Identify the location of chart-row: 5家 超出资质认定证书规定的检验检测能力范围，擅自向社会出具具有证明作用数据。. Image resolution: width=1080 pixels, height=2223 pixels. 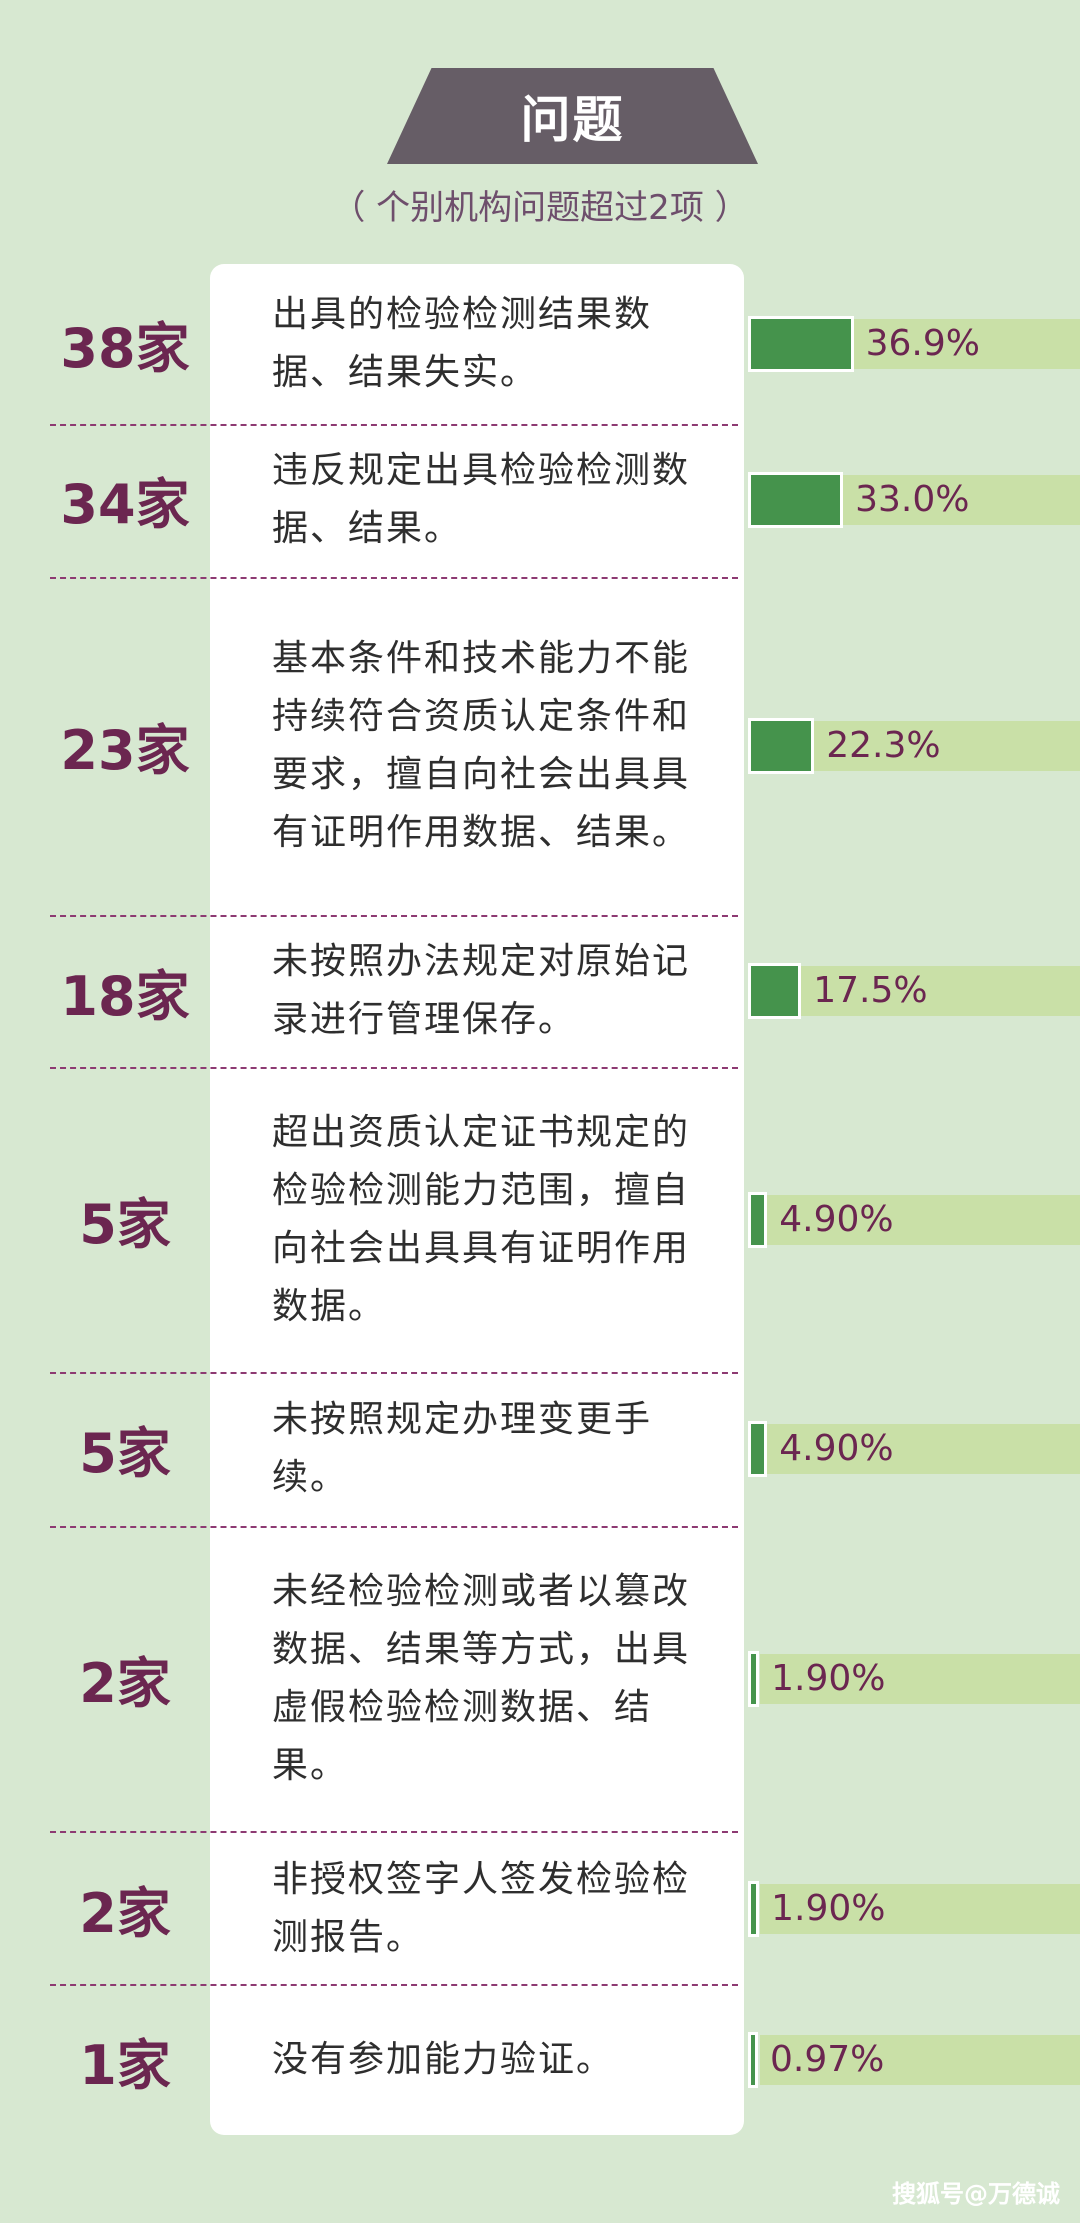
(540, 1219).